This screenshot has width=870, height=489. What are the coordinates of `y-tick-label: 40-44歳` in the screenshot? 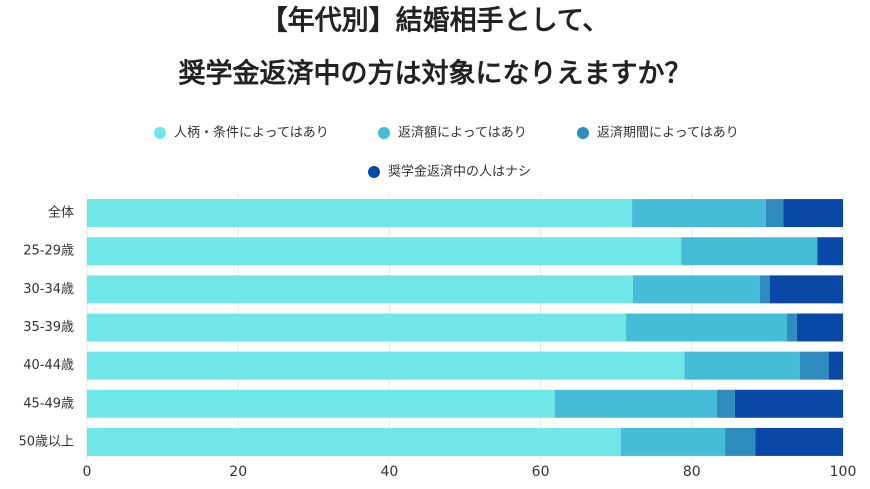 It's located at (48, 365).